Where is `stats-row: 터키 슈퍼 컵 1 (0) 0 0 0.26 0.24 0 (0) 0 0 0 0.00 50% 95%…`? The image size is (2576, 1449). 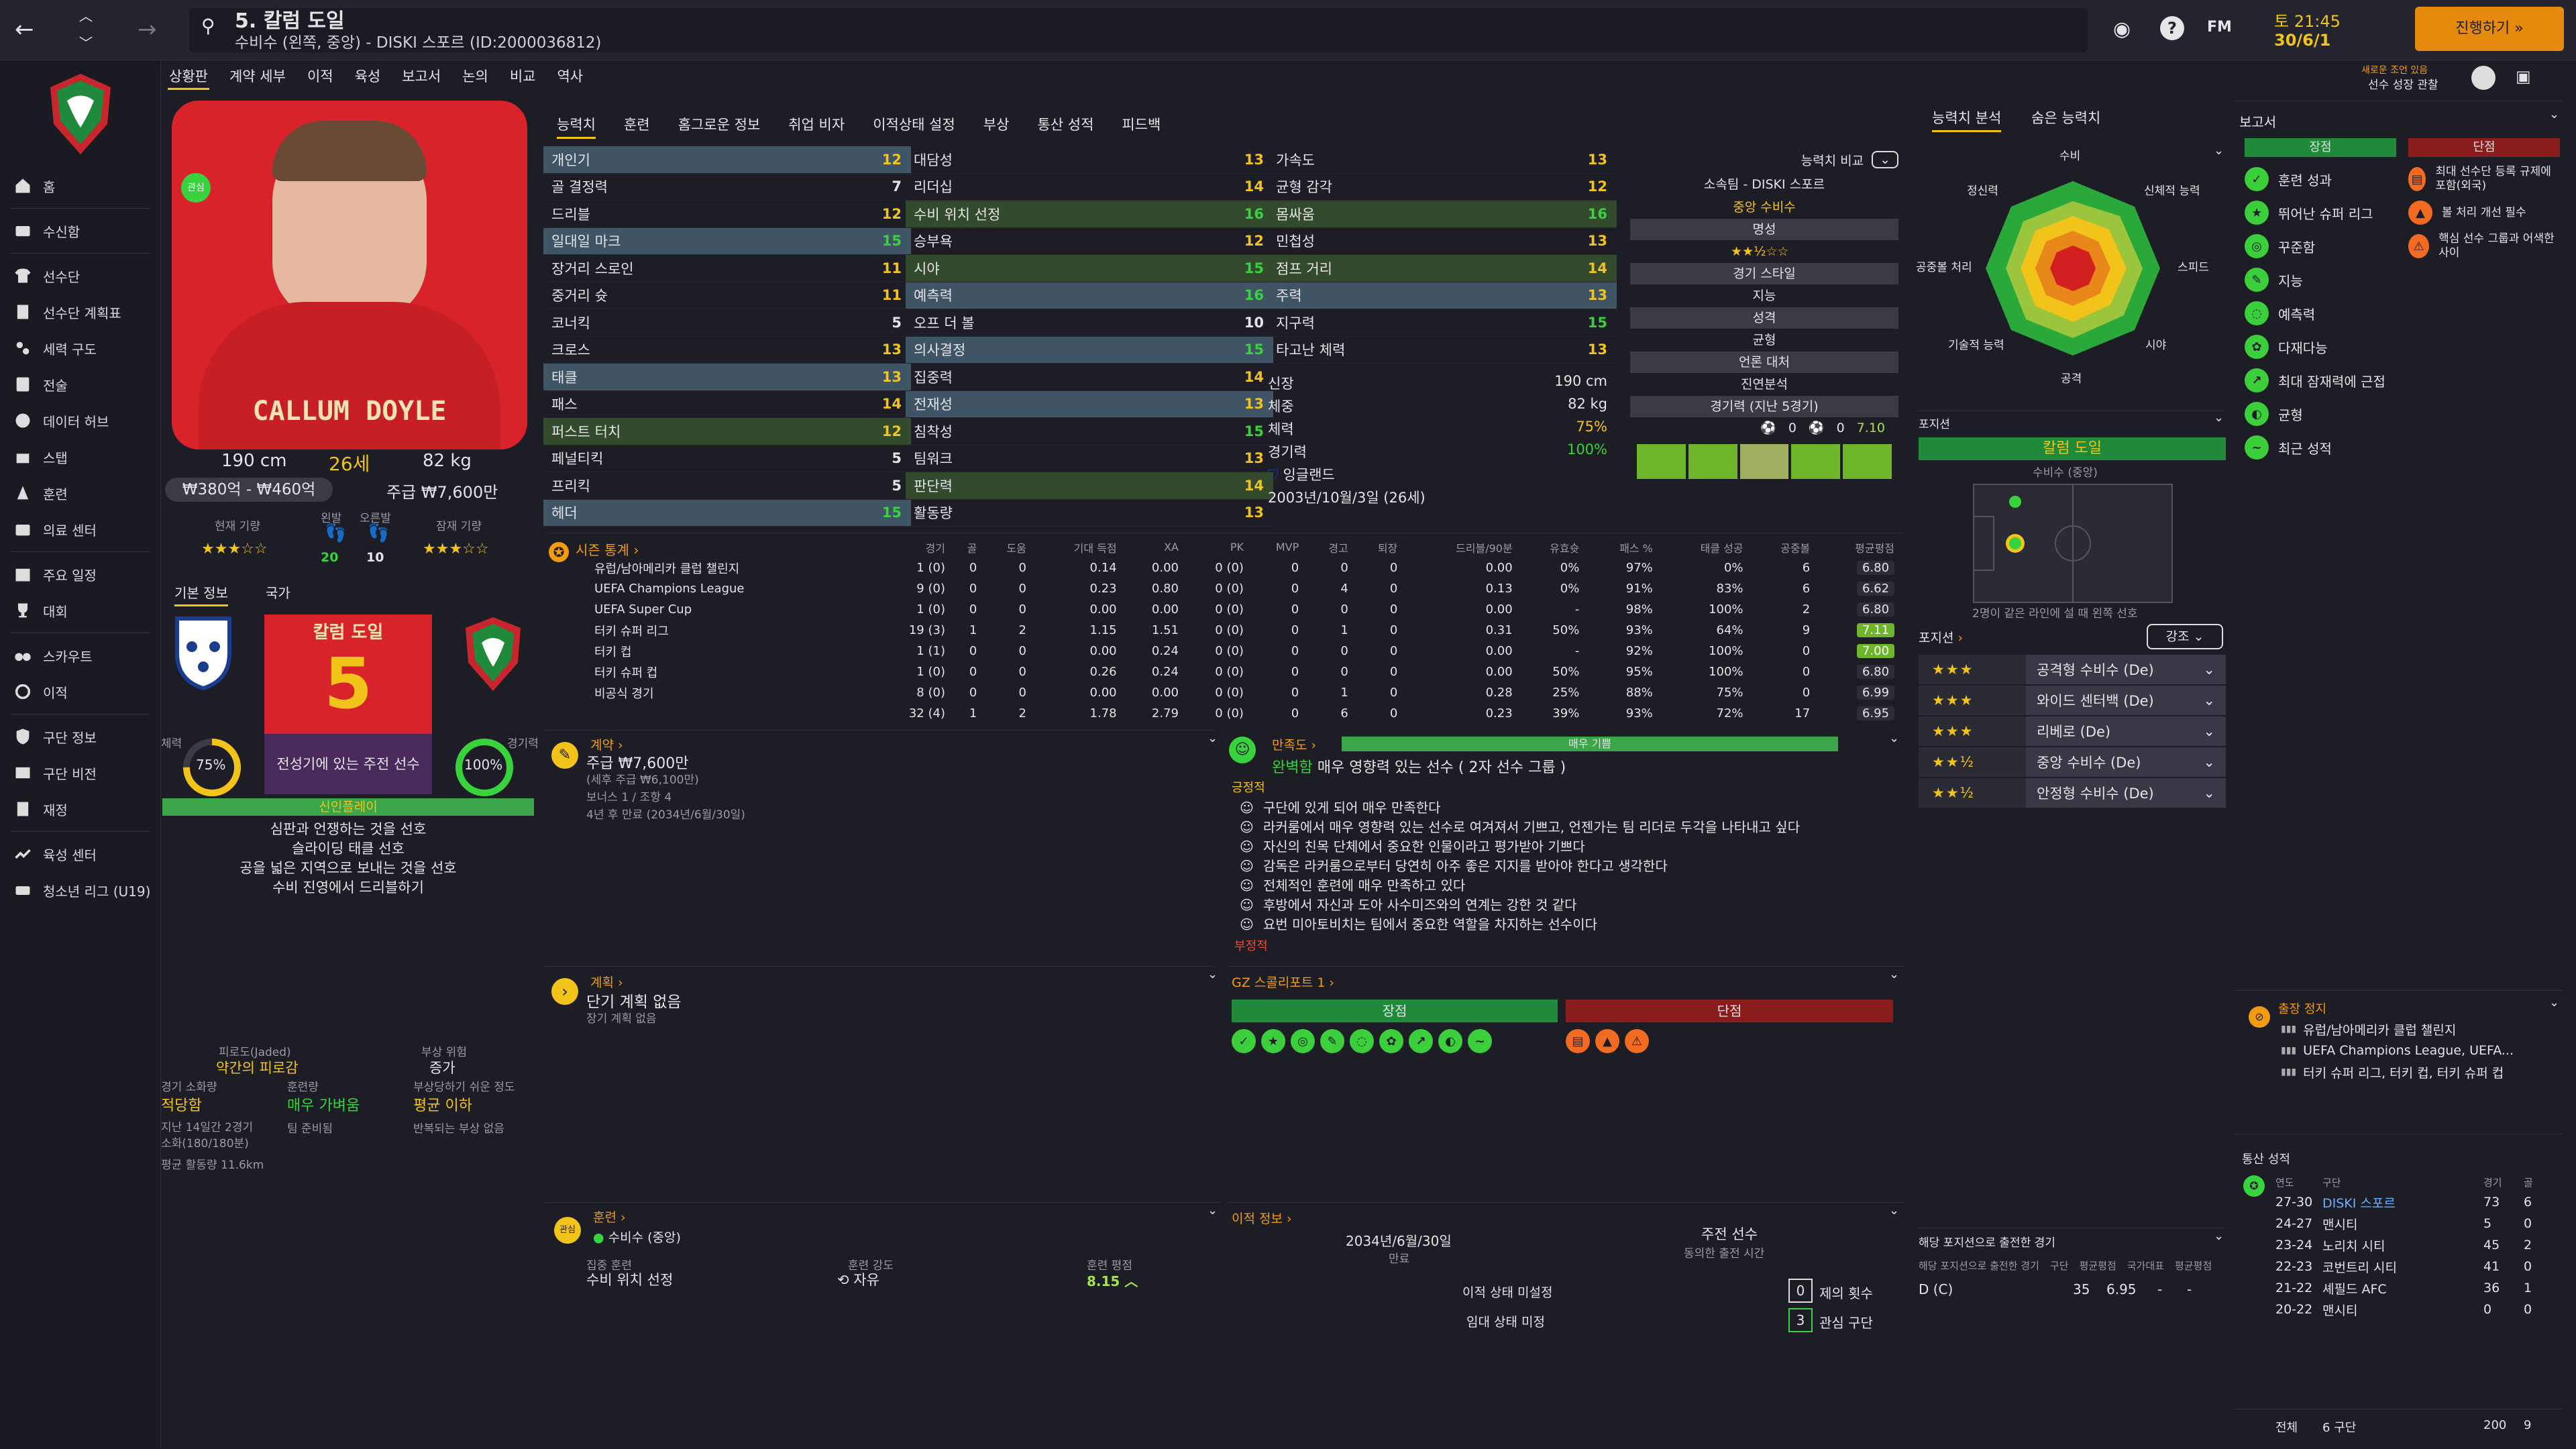 stats-row: 터키 슈퍼 컵 1 (0) 0 0 0.26 0.24 0 (0) 0 0 0 0.00 50% 95%… is located at coordinates (1244, 671).